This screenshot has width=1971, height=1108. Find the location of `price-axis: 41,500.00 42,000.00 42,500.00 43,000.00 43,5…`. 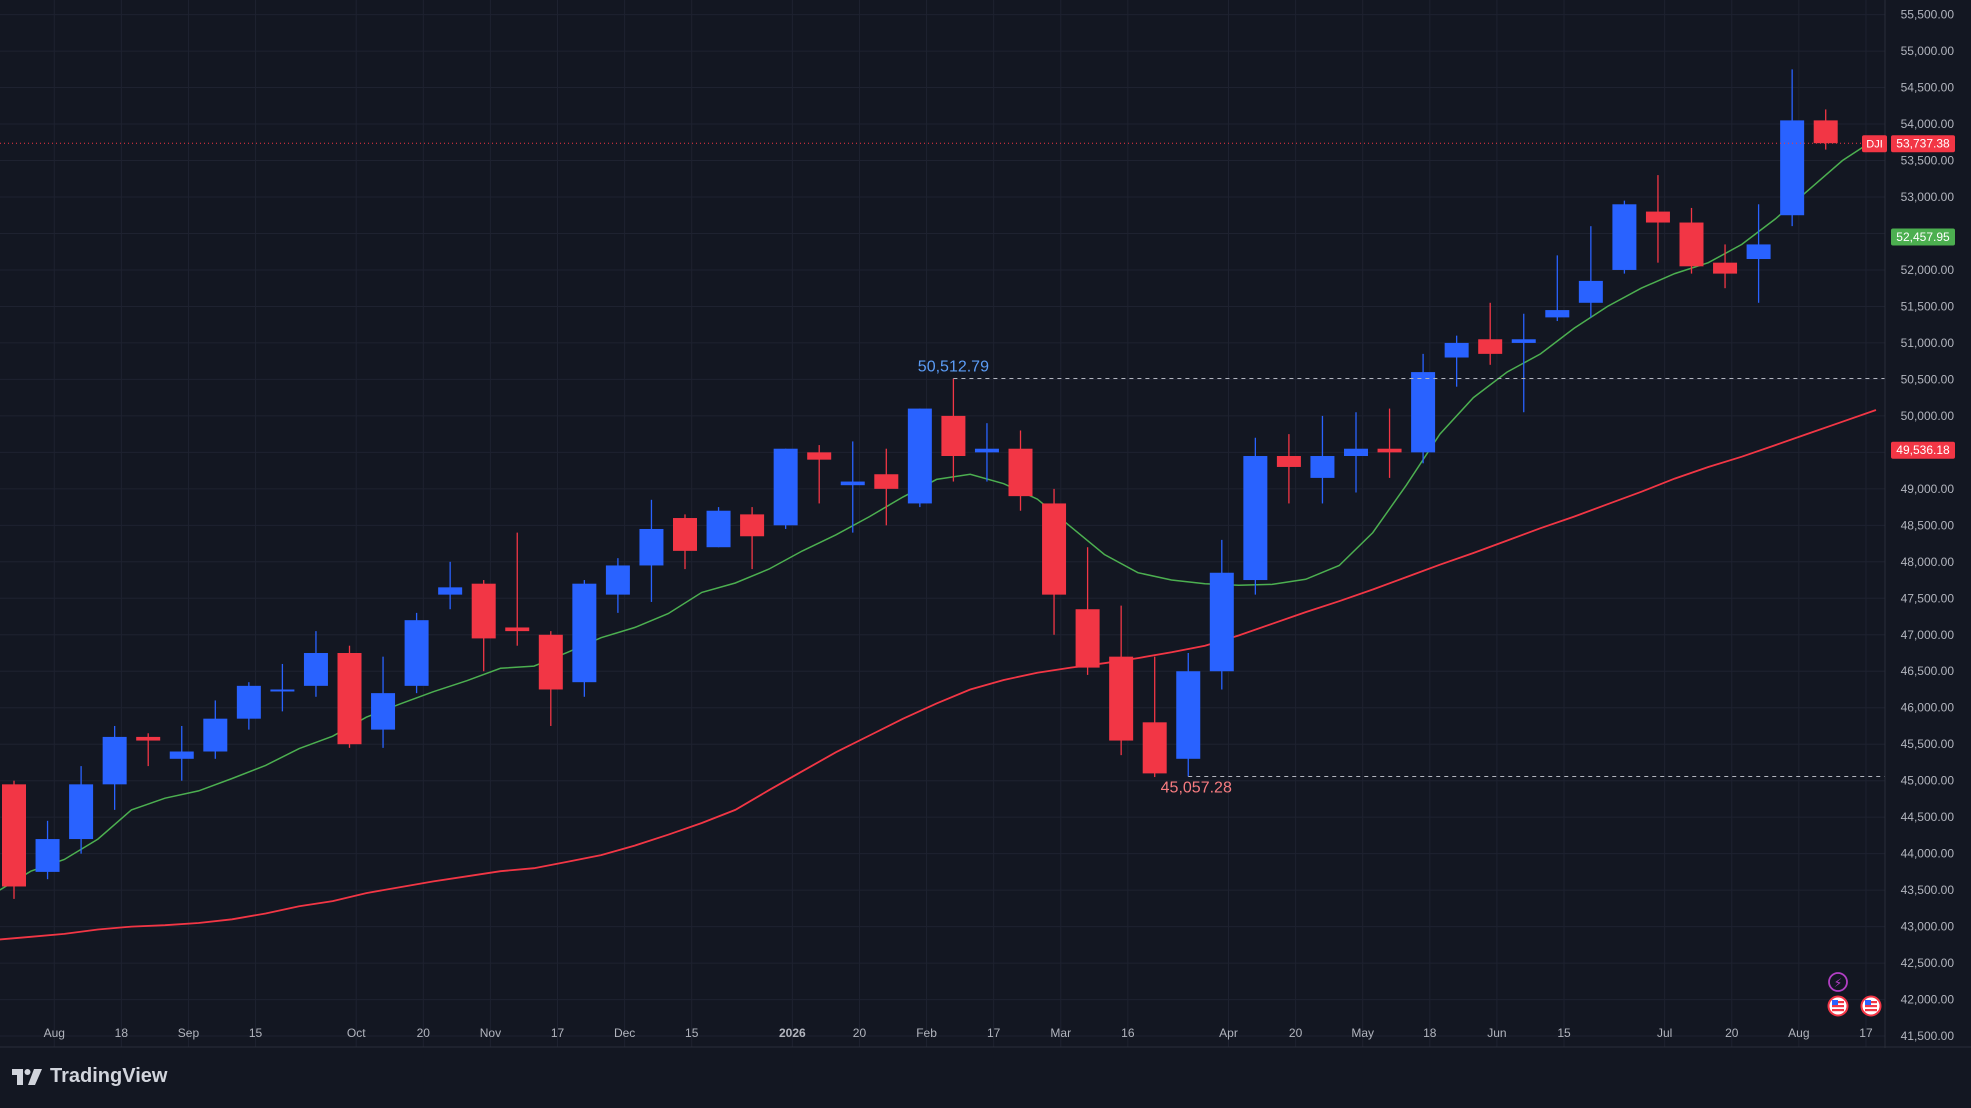

price-axis: 41,500.00 42,000.00 42,500.00 43,000.00 43,5… is located at coordinates (1928, 525).